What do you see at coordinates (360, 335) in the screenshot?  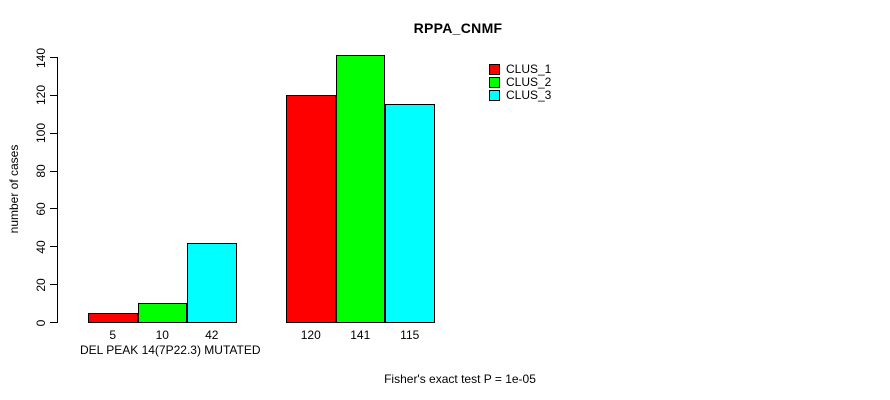 I see `bar-value-label: 141` at bounding box center [360, 335].